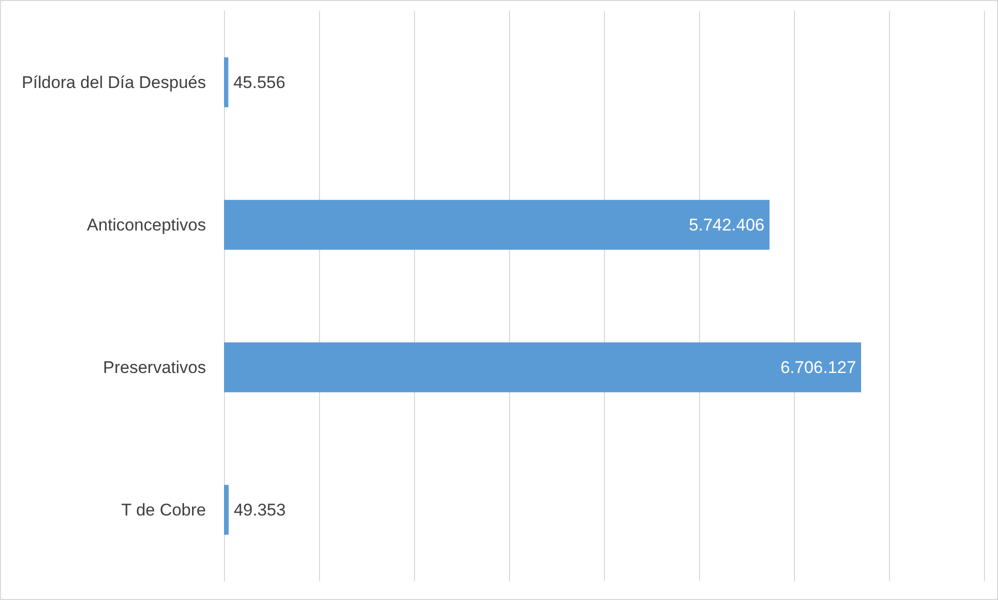 This screenshot has width=998, height=600. What do you see at coordinates (818, 367) in the screenshot?
I see `data-label: 6.706.127` at bounding box center [818, 367].